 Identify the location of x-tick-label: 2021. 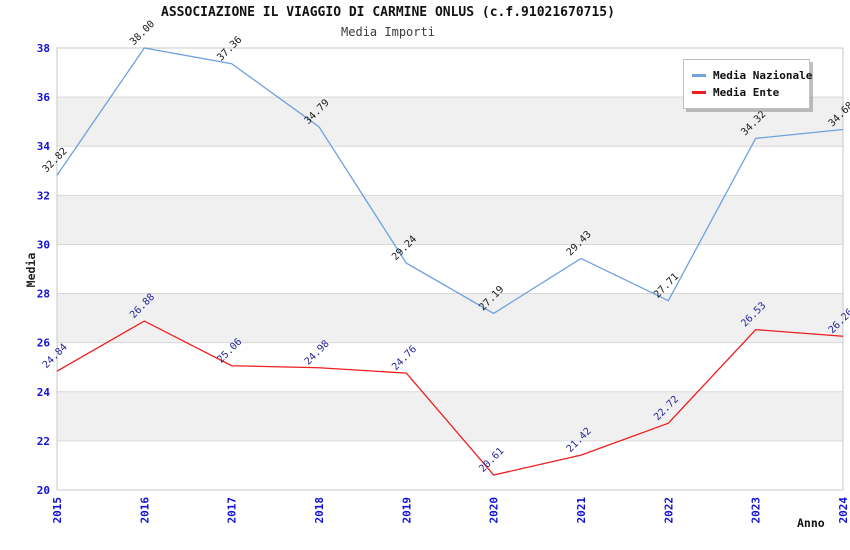
(581, 510).